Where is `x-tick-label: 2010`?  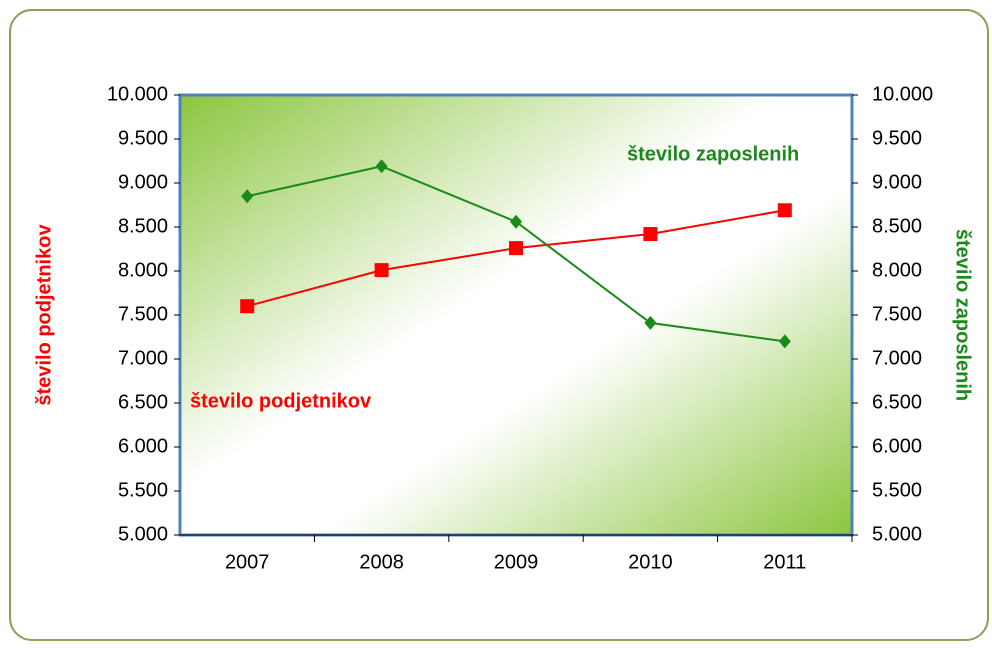 x-tick-label: 2010 is located at coordinates (650, 562).